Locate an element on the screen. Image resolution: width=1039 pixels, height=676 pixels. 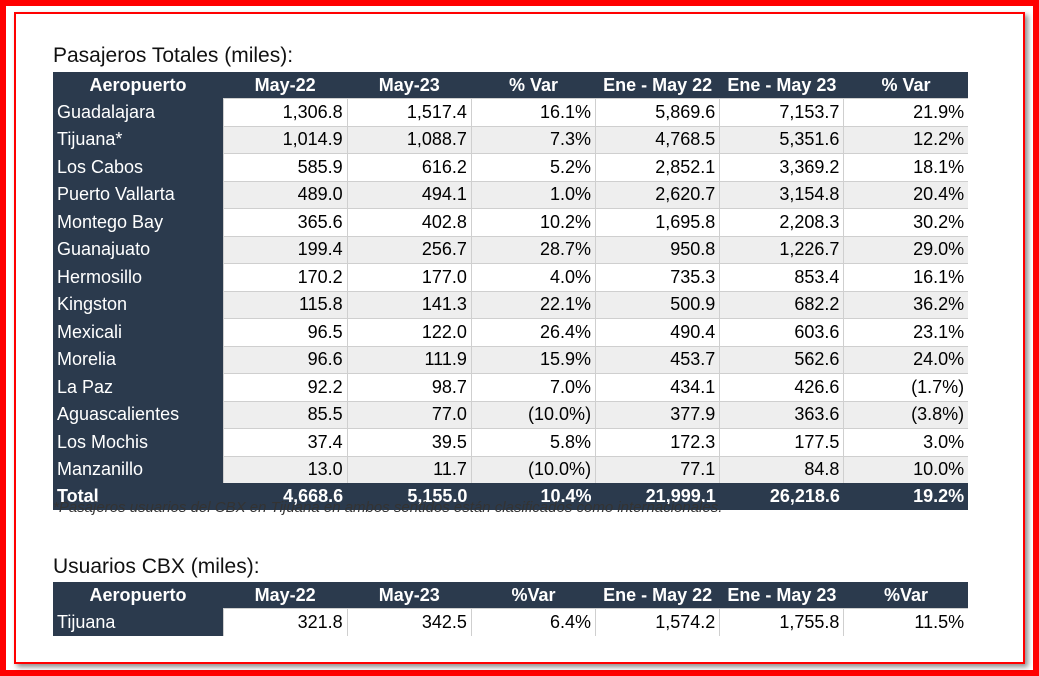
value-cell: 2,620.7 is located at coordinates (657, 194).